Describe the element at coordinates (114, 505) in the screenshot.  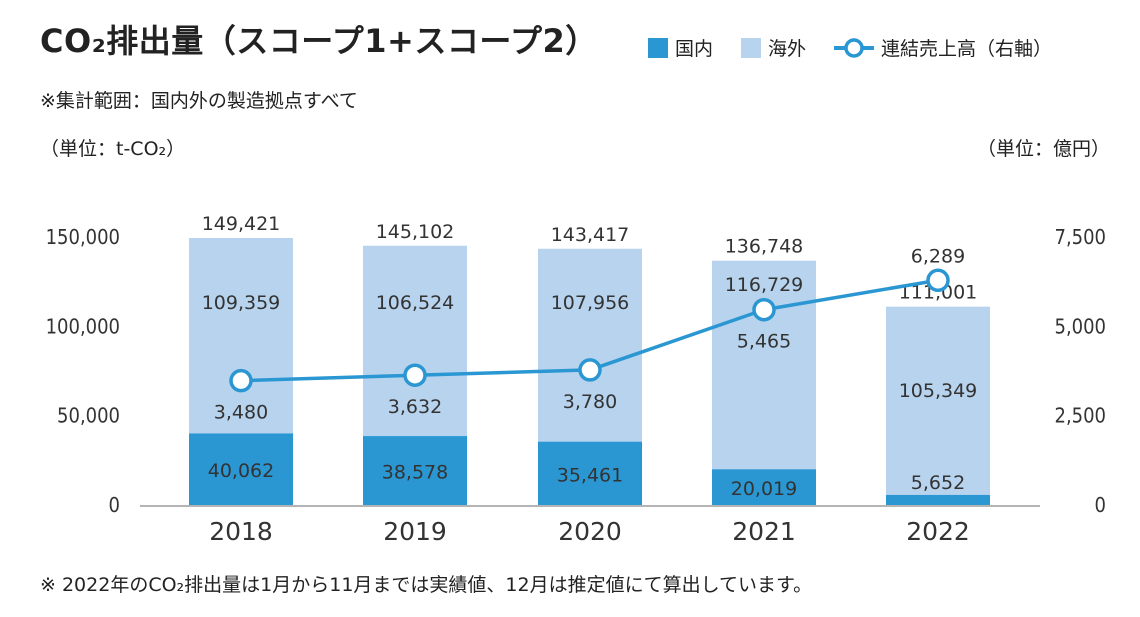
I see `y-axis-tick-label: 0` at that location.